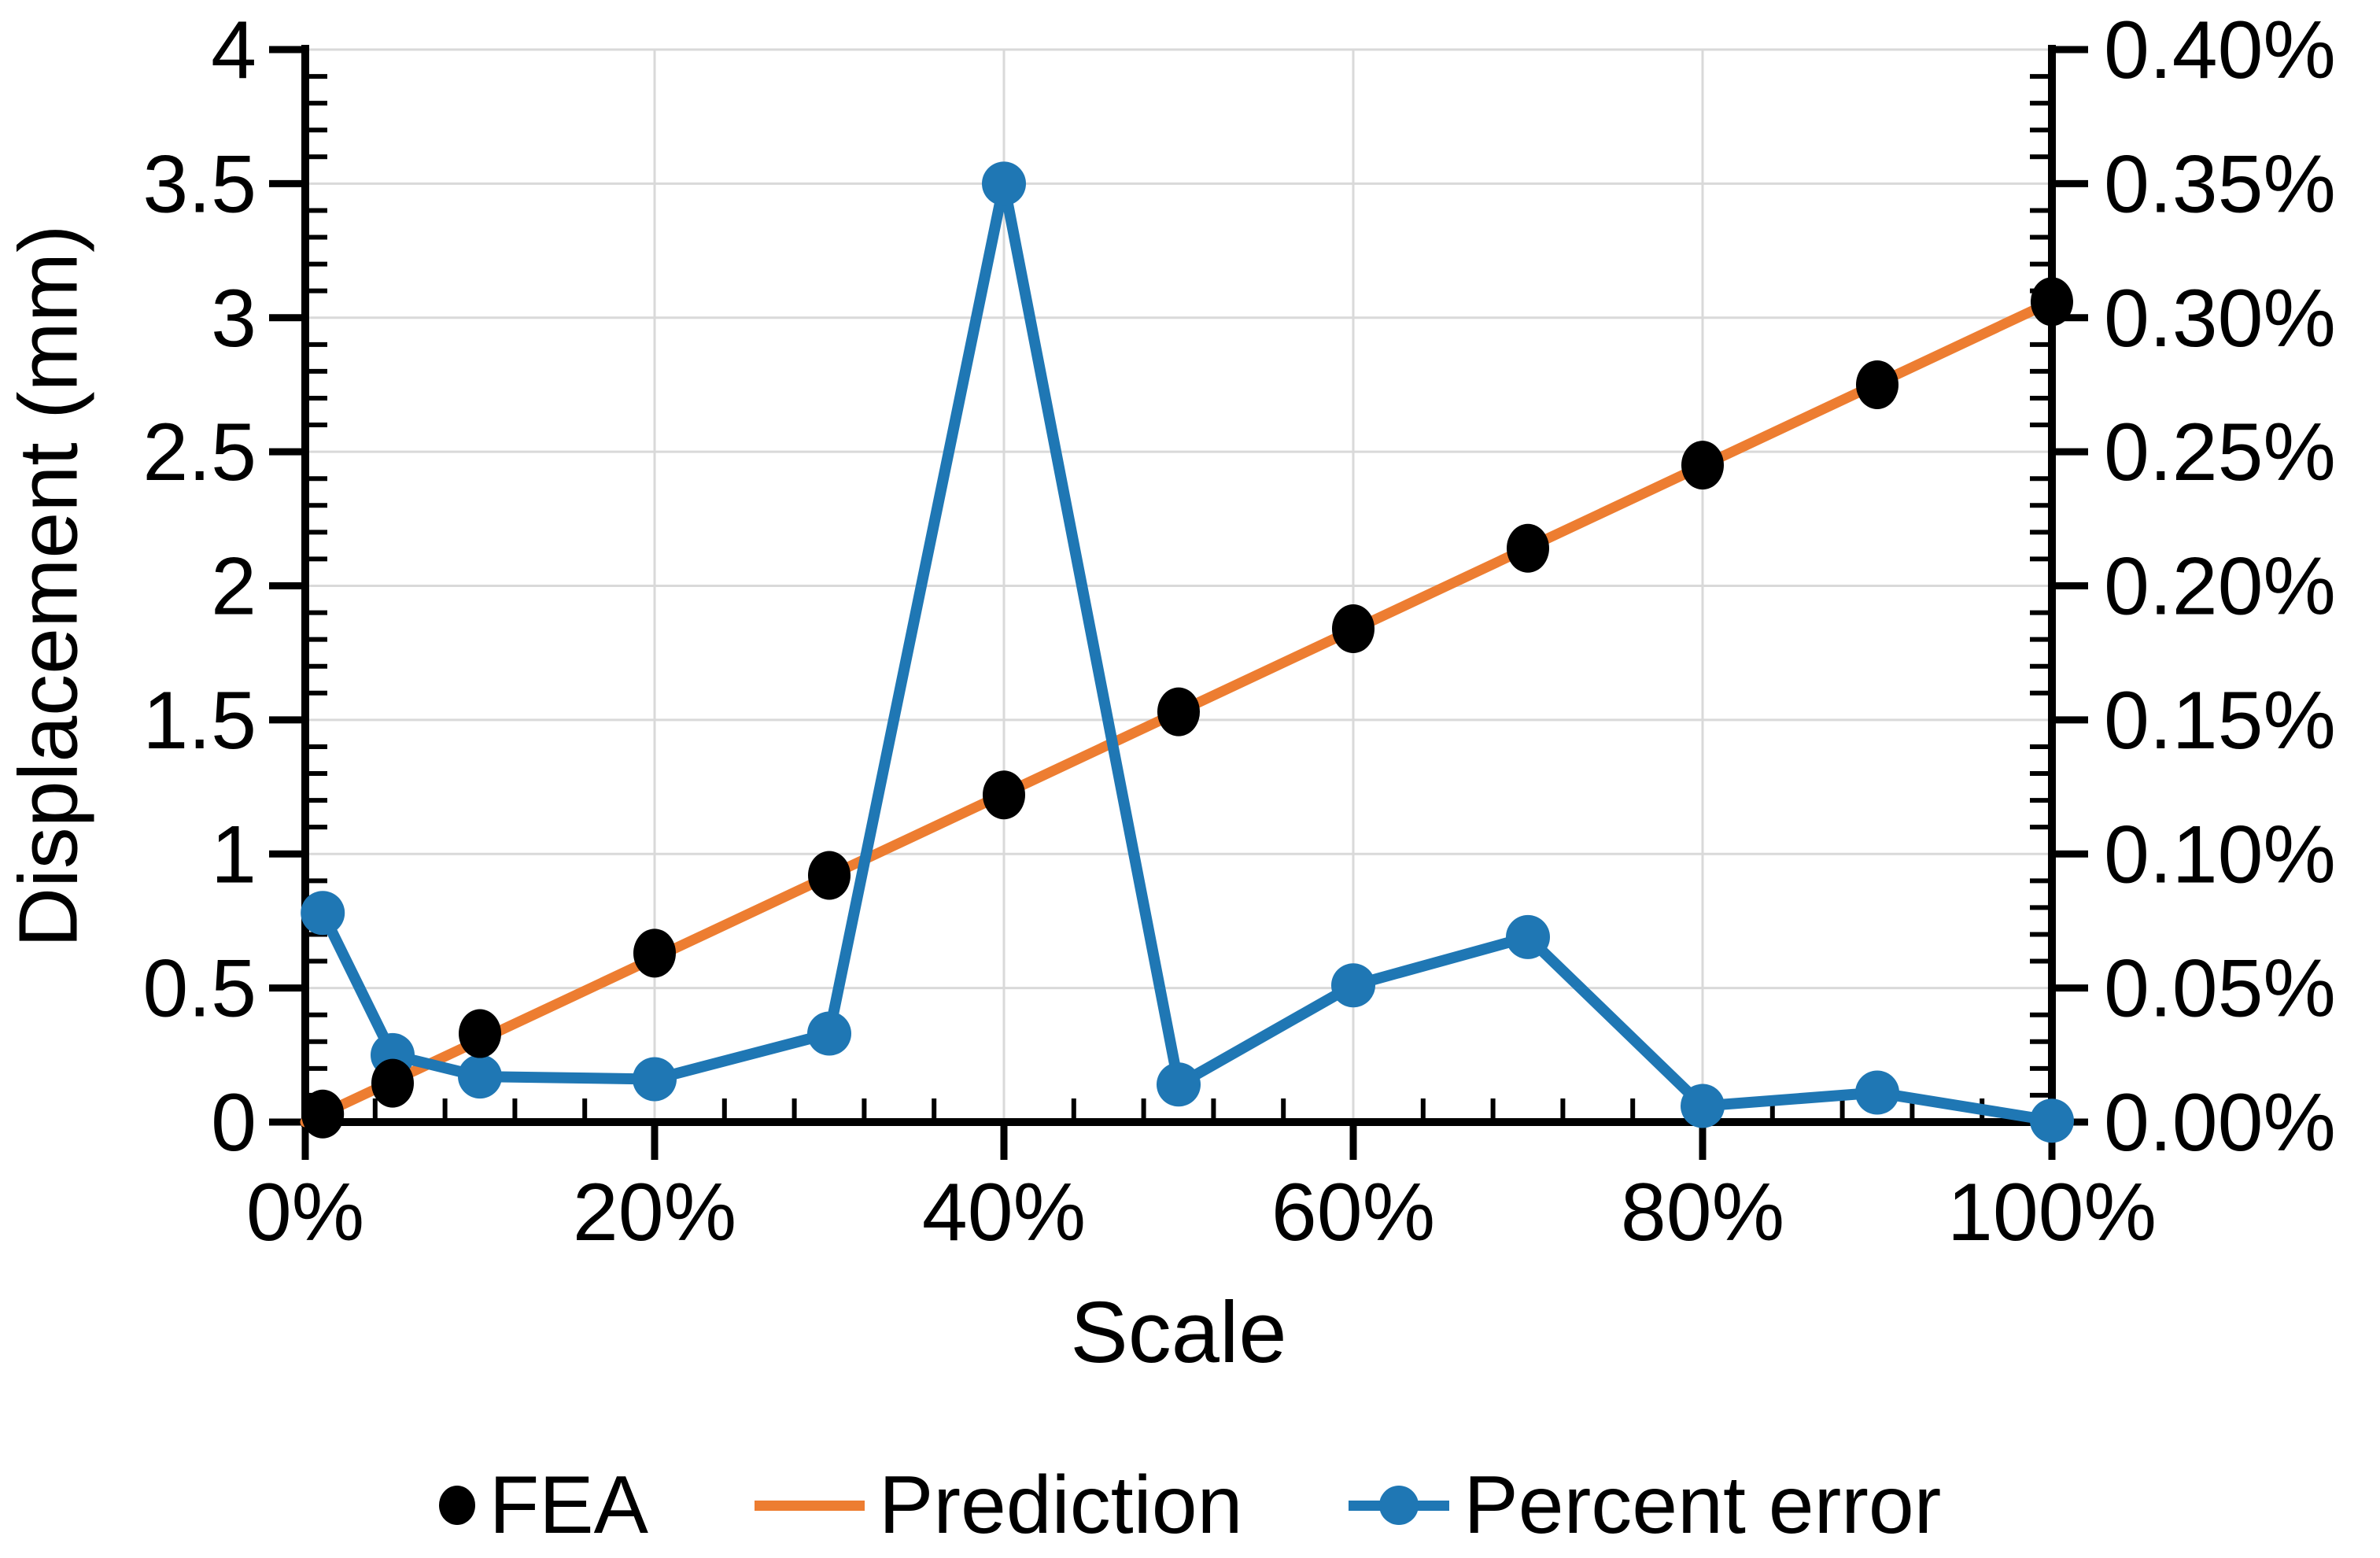 This screenshot has height=1558, width=2380. I want to click on x-tick-label: 80%, so click(1702, 1212).